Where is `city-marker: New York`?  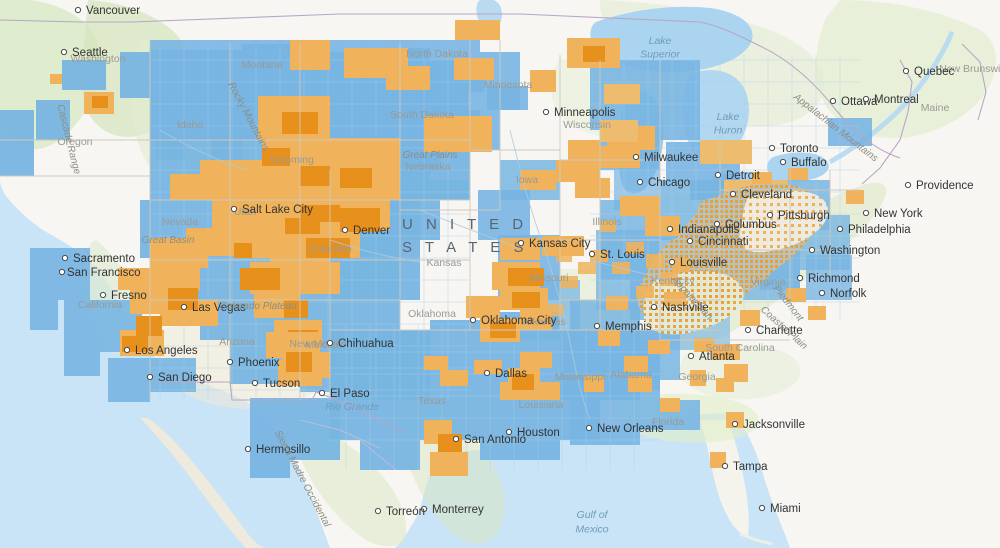
city-marker: New York is located at coordinates (892, 214).